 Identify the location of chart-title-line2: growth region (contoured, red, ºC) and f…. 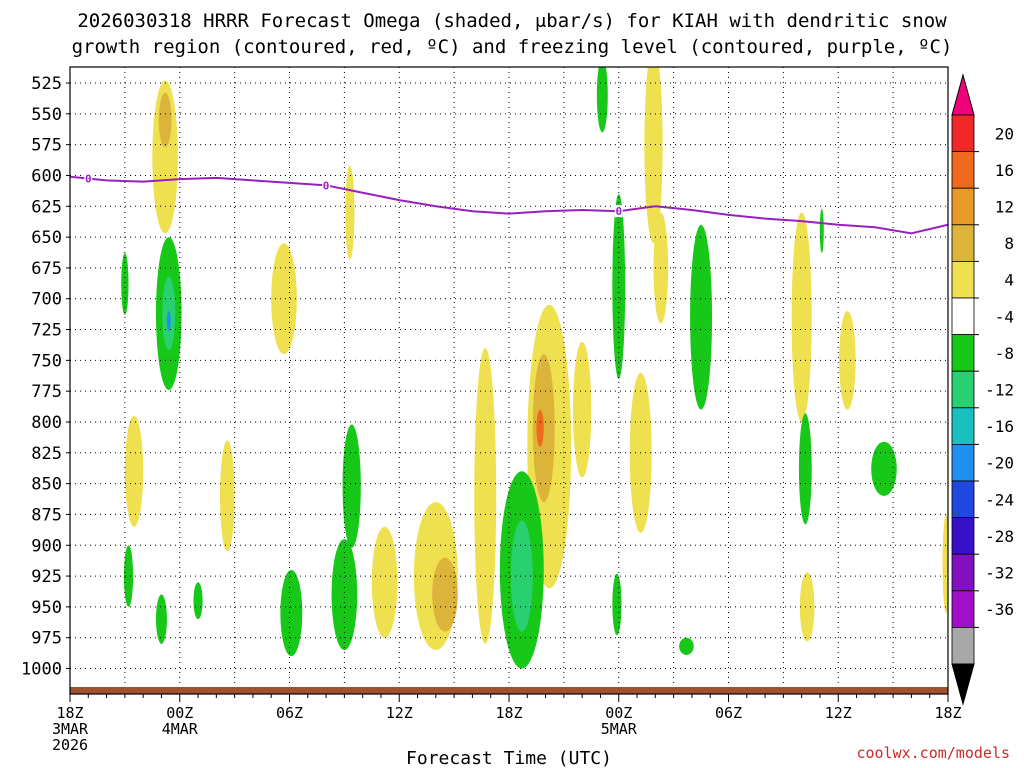
(512, 47).